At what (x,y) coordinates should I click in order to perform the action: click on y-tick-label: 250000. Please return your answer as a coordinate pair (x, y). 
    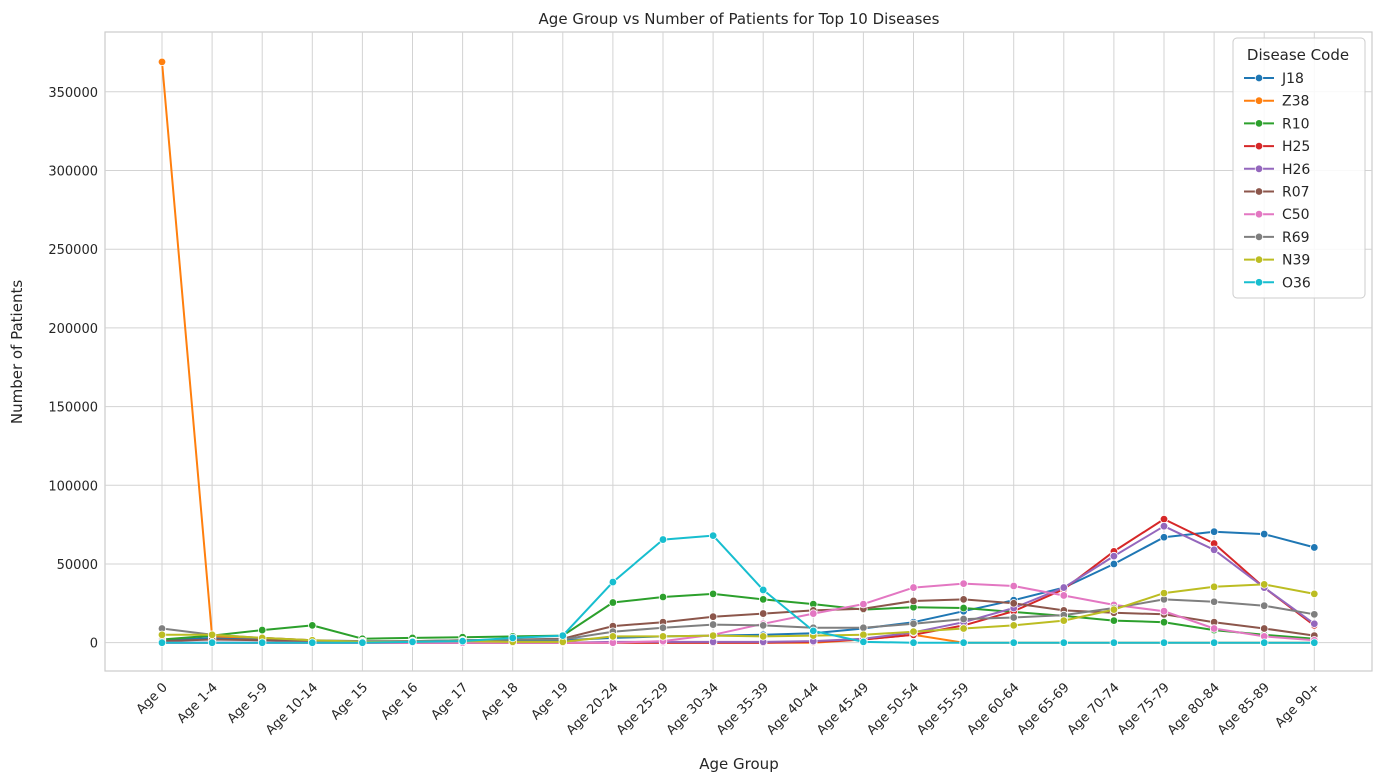
    Looking at the image, I should click on (73, 250).